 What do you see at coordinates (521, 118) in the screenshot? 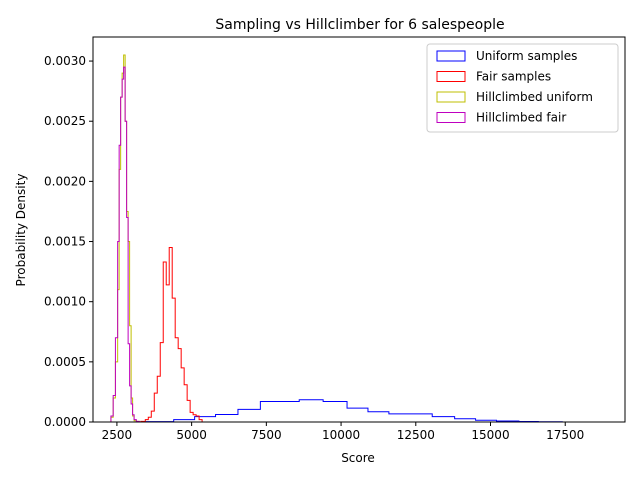
I see `legend-label: Hillclimbed fair` at bounding box center [521, 118].